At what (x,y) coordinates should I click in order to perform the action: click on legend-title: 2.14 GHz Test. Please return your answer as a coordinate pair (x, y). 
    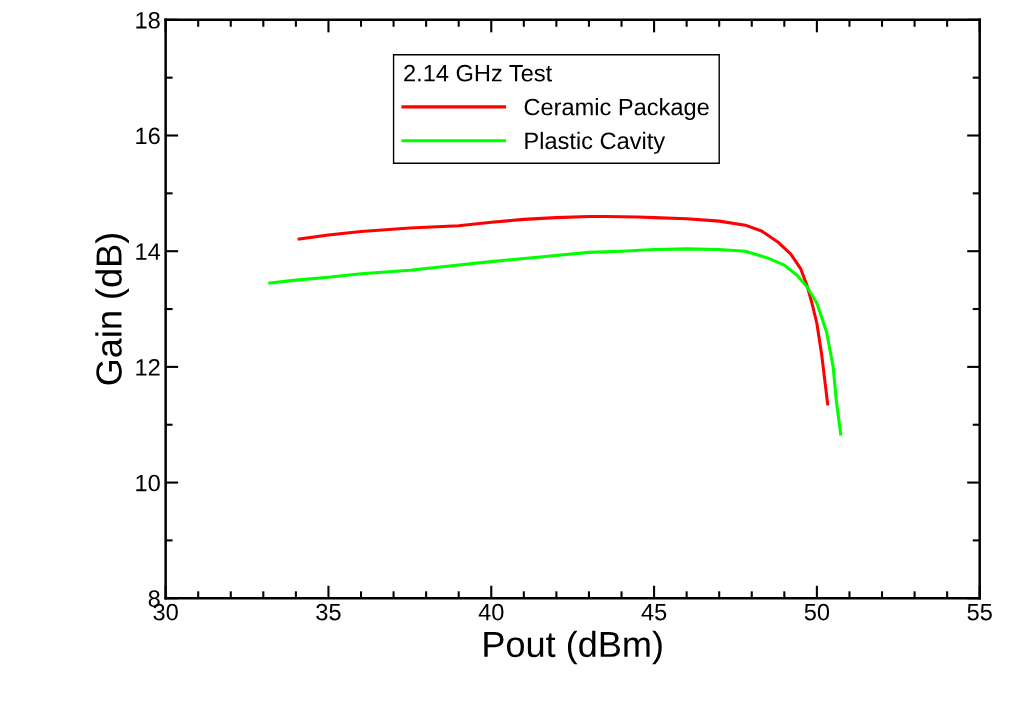
    Looking at the image, I should click on (478, 73).